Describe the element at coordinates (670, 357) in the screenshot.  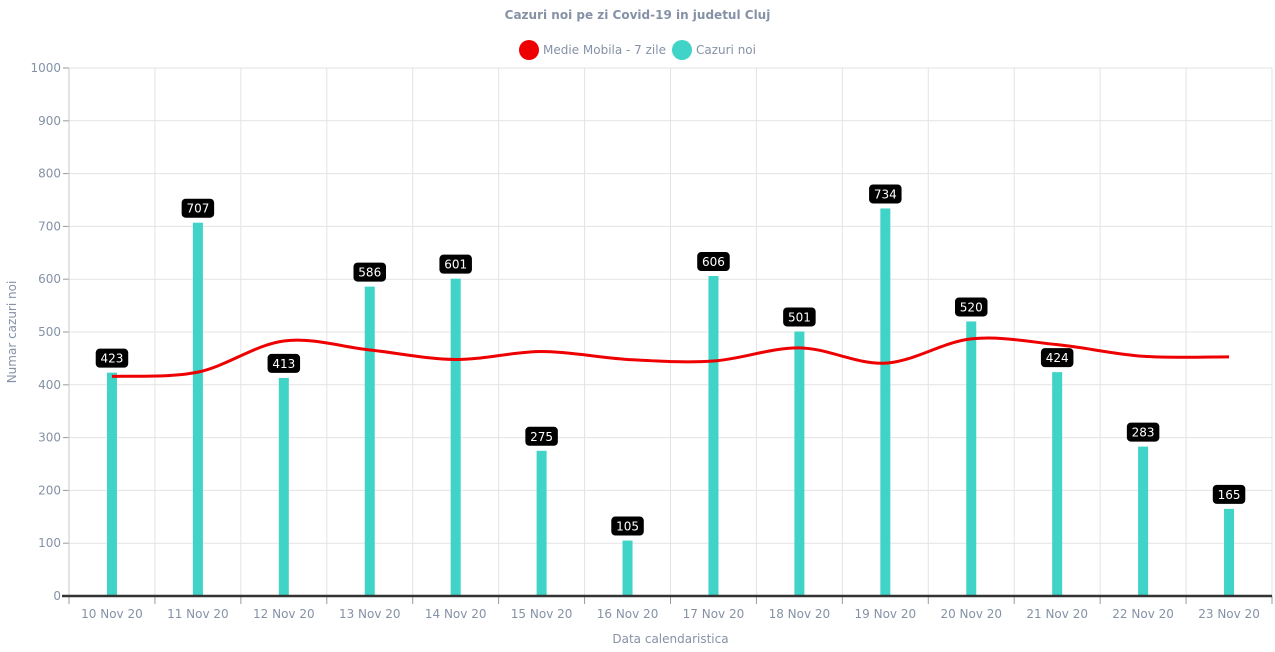
I see `moving-average-line` at that location.